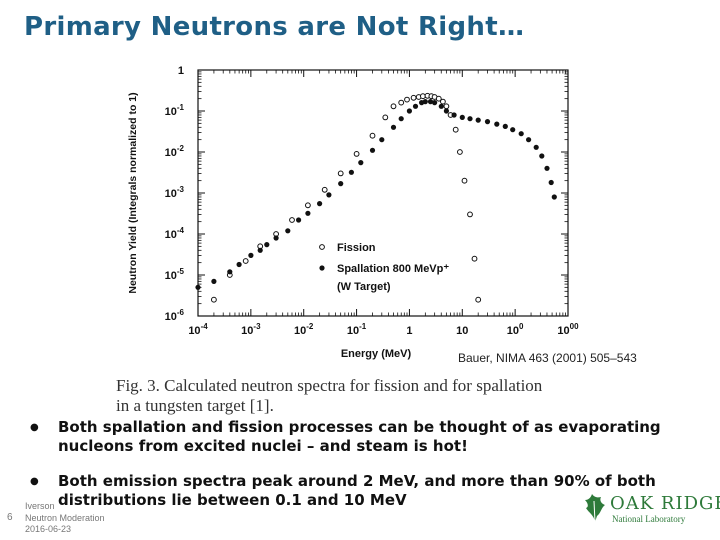  I want to click on figure-caption-line-2: in a tungsten target [1]., so click(195, 405).